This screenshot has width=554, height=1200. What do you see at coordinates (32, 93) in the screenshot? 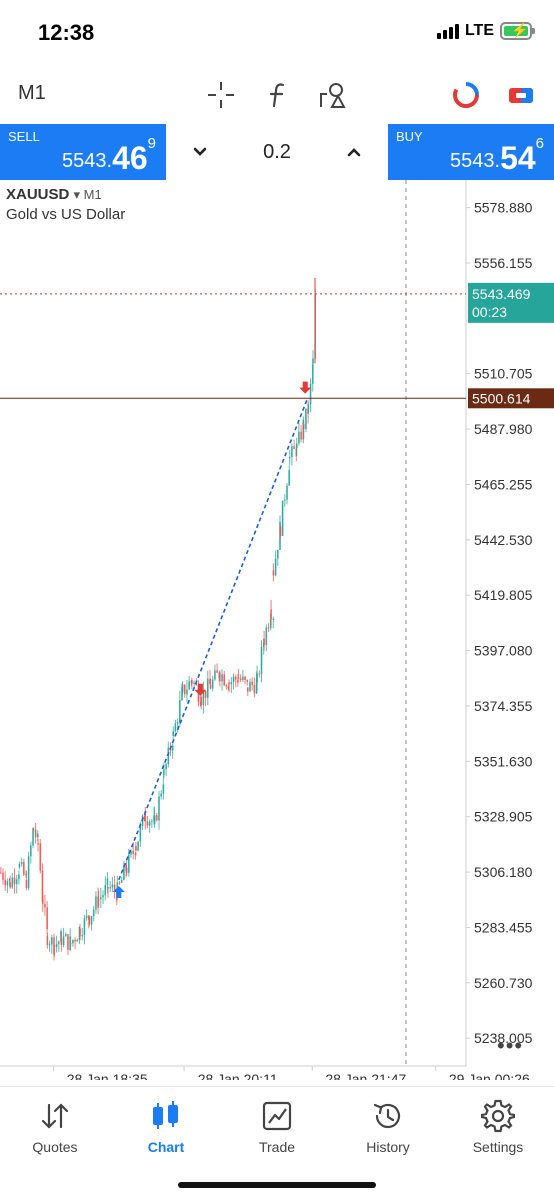
I see `timeframe-selector: M1` at bounding box center [32, 93].